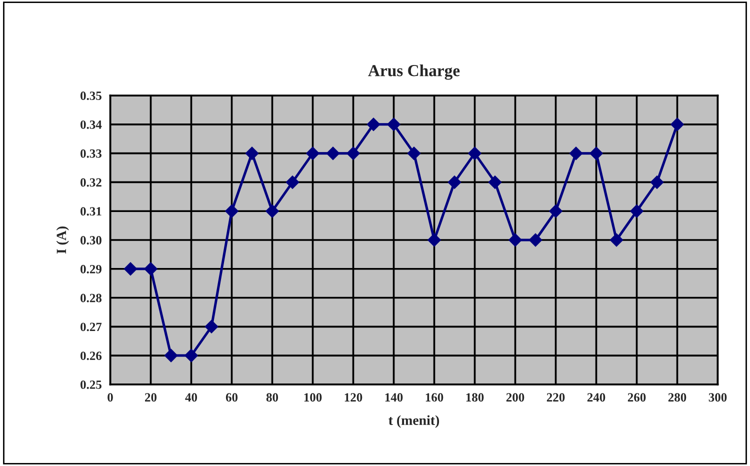 The height and width of the screenshot is (466, 750). What do you see at coordinates (91, 96) in the screenshot?
I see `y-tick-label: 0.35` at bounding box center [91, 96].